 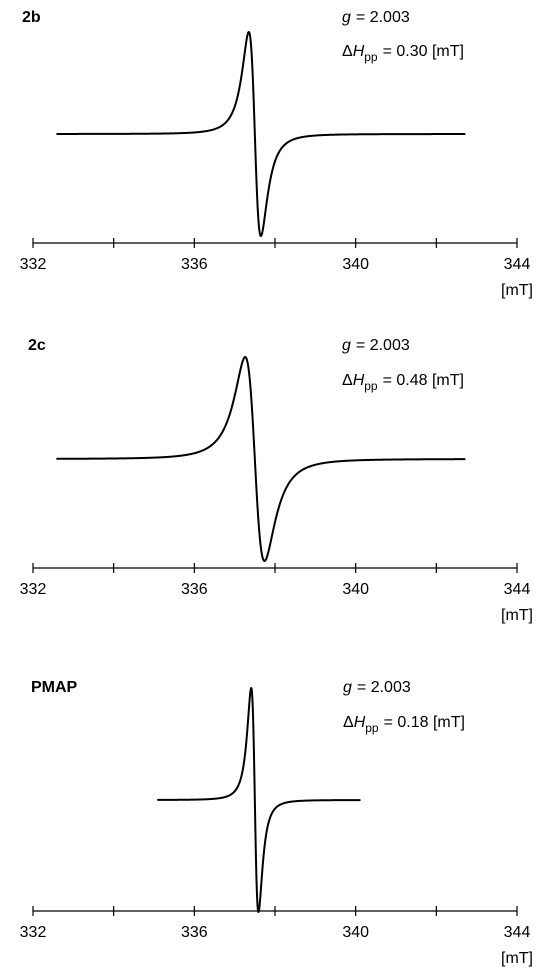 What do you see at coordinates (423, 380) in the screenshot?
I see `linewidth-value: = 0.48 [mT]` at bounding box center [423, 380].